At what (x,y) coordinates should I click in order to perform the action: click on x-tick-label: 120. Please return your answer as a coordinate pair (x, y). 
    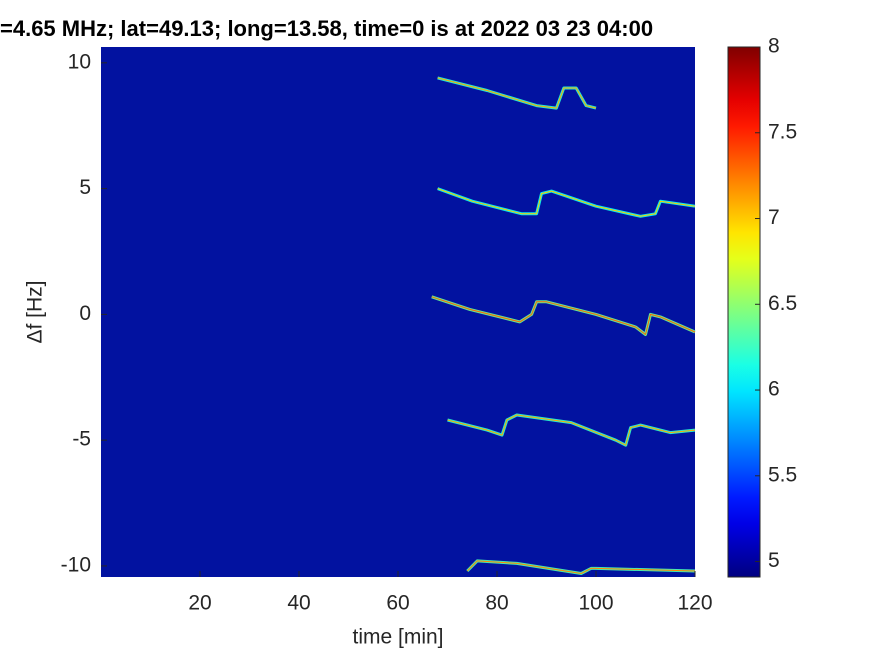
    Looking at the image, I should click on (694, 603).